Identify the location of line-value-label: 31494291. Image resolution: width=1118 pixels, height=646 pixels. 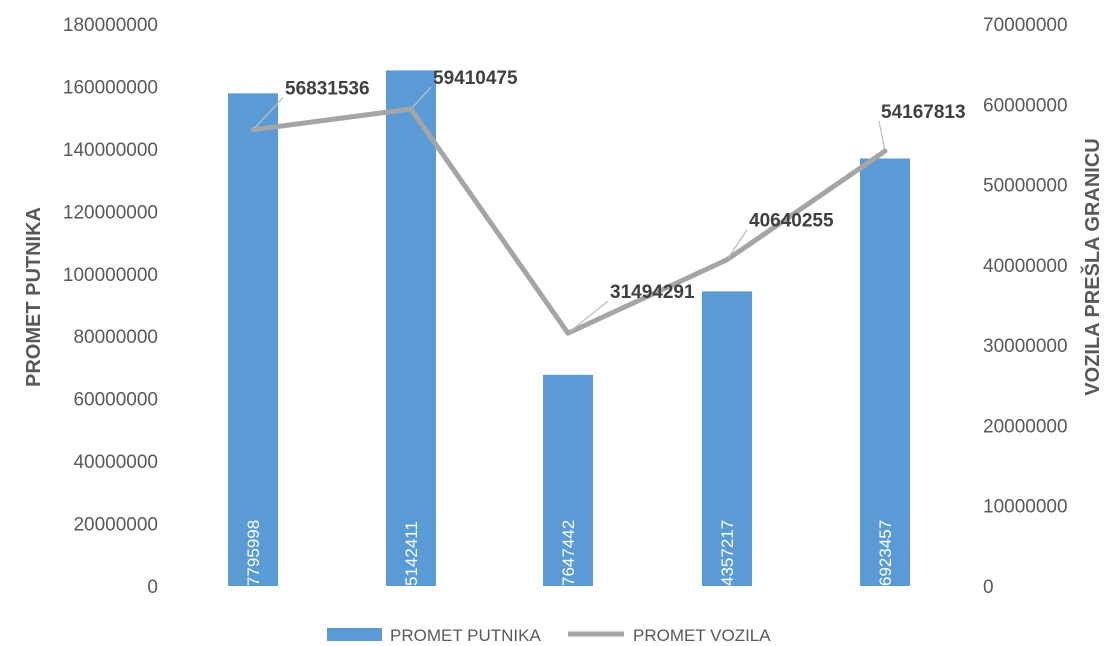
(652, 292).